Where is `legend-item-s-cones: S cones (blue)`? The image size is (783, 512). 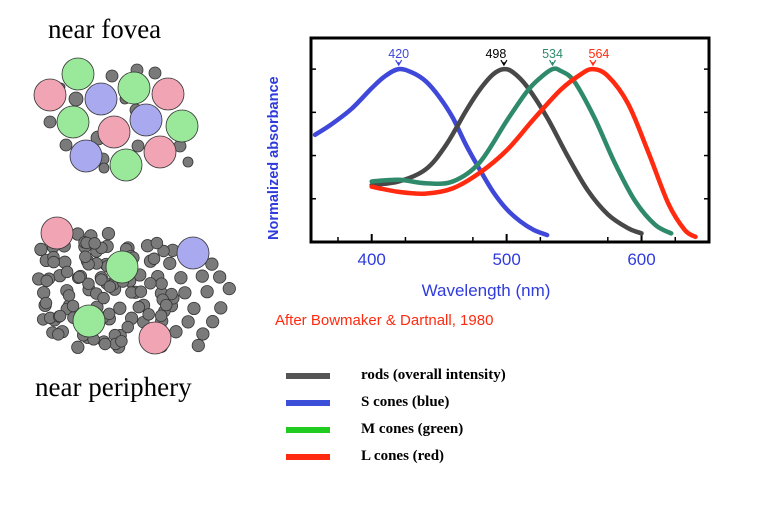 legend-item-s-cones: S cones (blue) is located at coordinates (396, 402).